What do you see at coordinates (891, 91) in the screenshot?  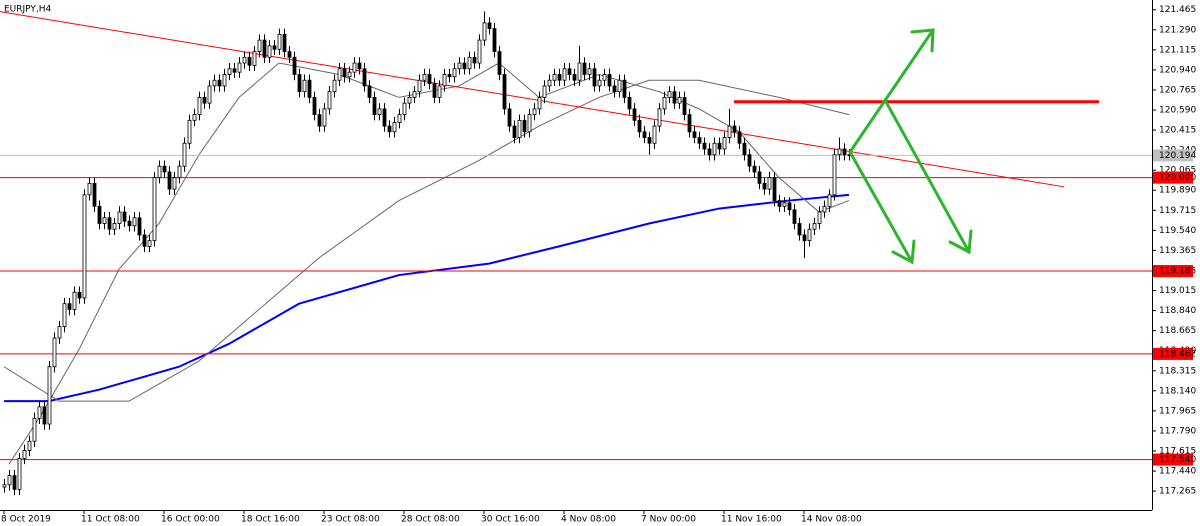 I see `arrow` at bounding box center [891, 91].